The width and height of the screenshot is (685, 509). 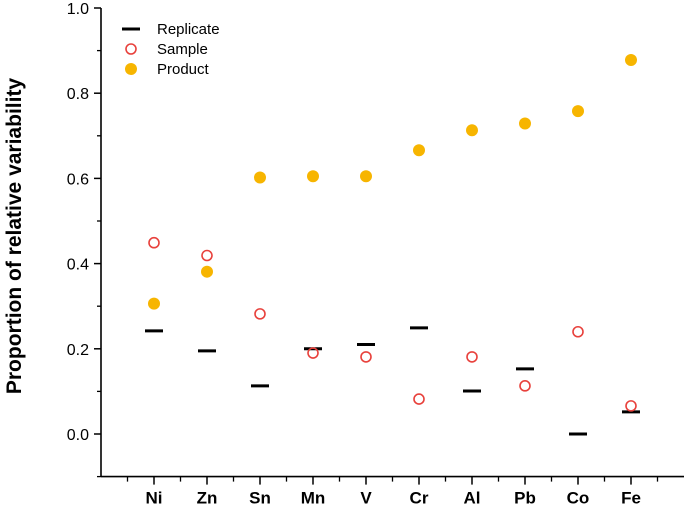 What do you see at coordinates (419, 399) in the screenshot?
I see `sample-point-cr` at bounding box center [419, 399].